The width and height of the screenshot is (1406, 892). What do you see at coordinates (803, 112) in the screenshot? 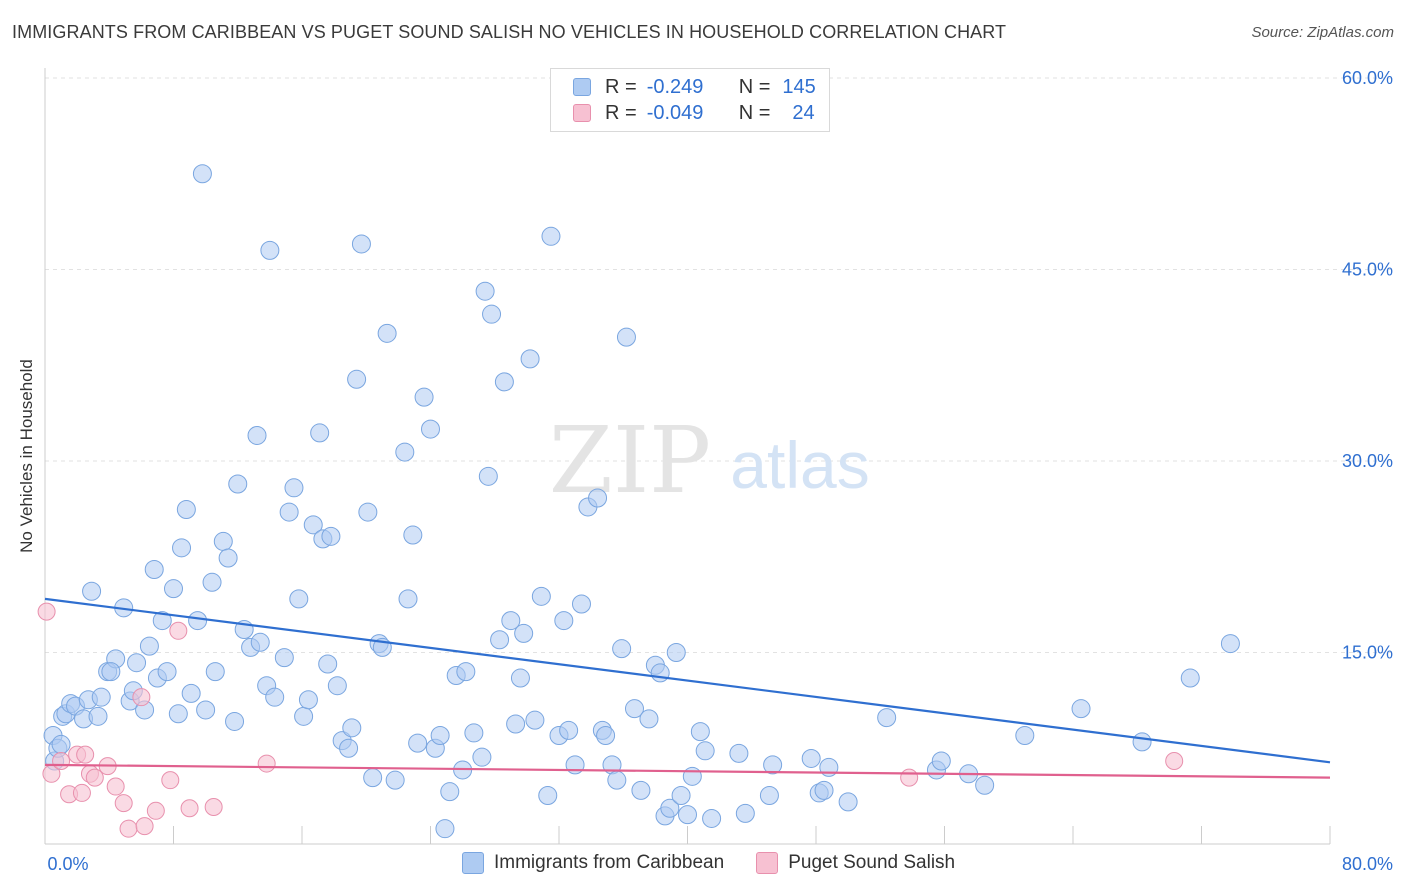
I see `n-value-salish: 24` at bounding box center [803, 112].